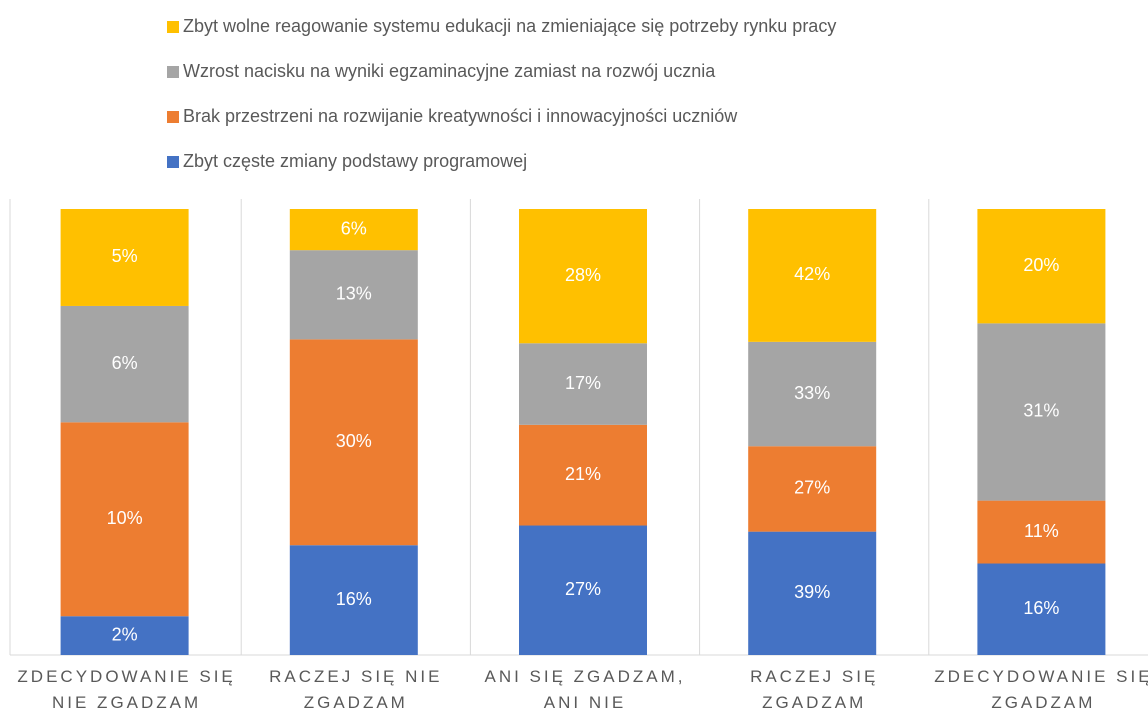 The image size is (1148, 720). I want to click on data-label: 33%, so click(812, 393).